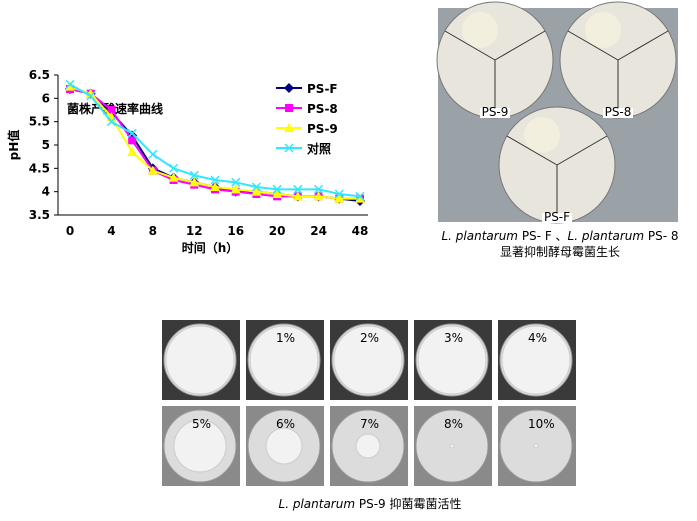  I want to click on x-tick-label: 4, so click(111, 231).